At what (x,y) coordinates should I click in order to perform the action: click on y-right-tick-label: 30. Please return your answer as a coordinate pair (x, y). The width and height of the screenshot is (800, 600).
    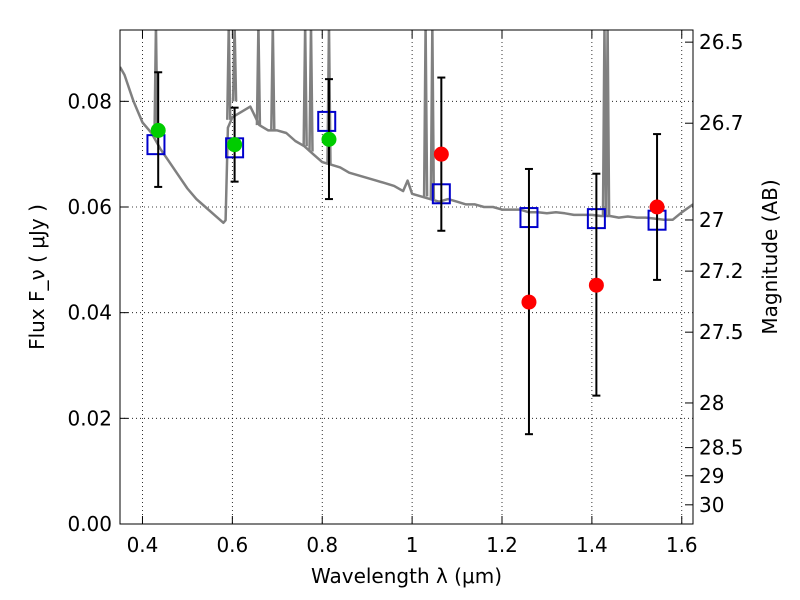
    Looking at the image, I should click on (711, 505).